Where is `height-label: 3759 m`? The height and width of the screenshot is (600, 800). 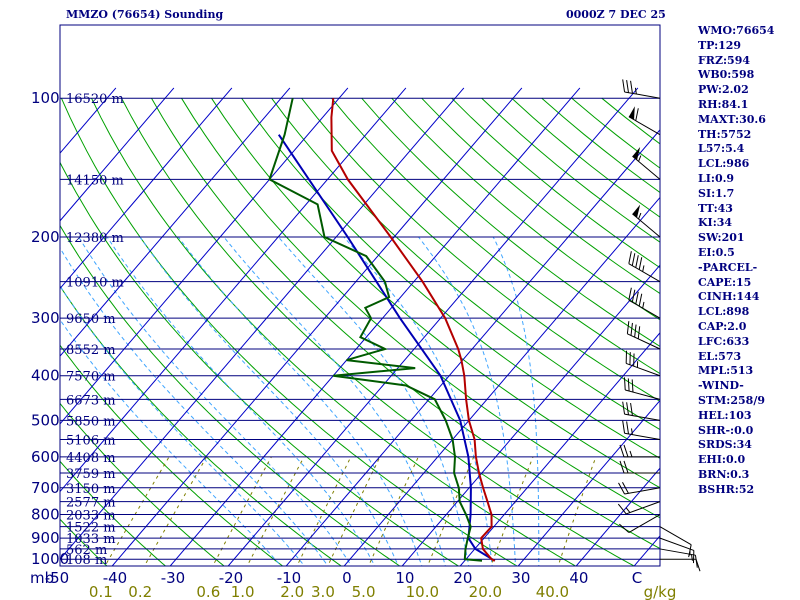
height-label: 3759 m is located at coordinates (91, 474).